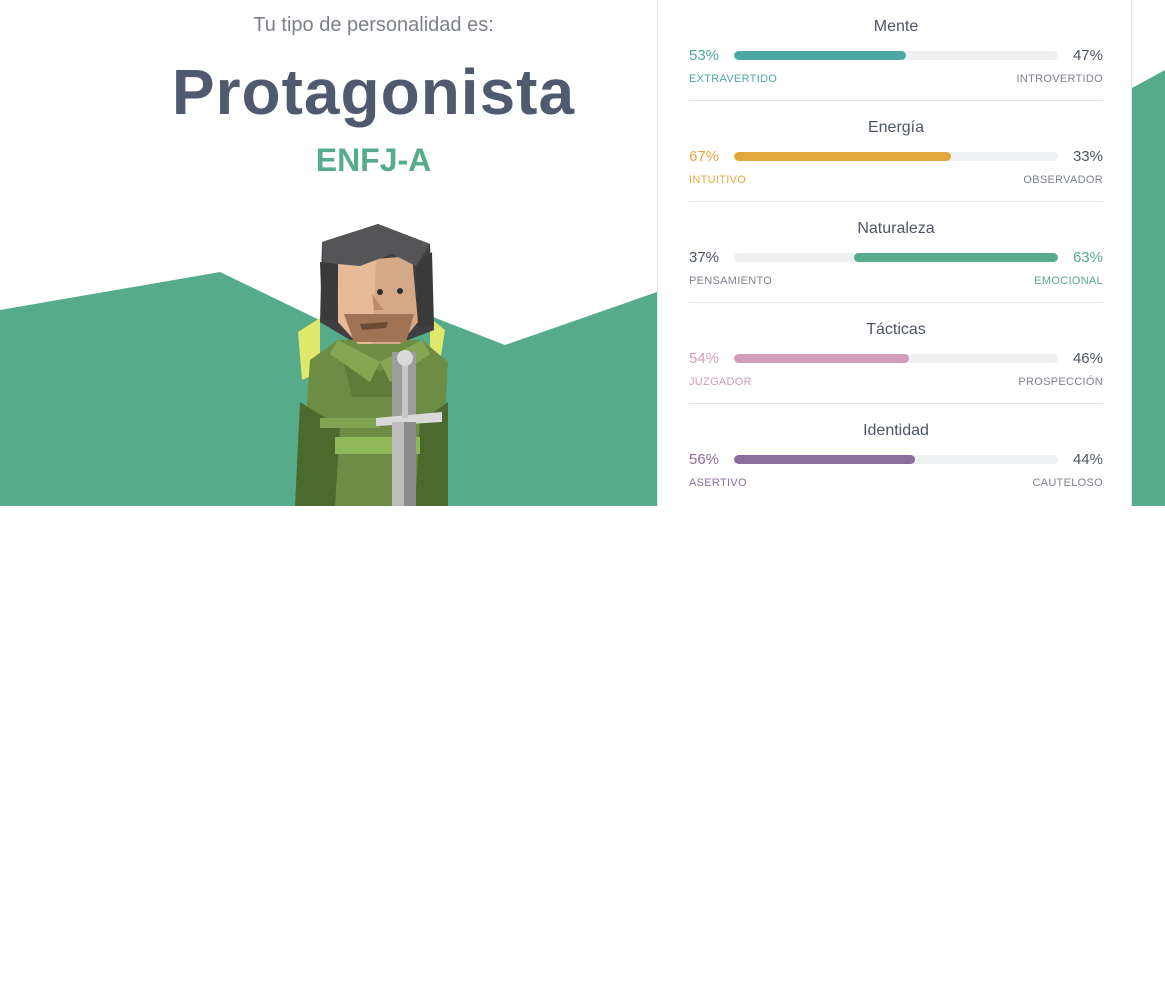 Image resolution: width=1165 pixels, height=983 pixels. Describe the element at coordinates (380, 364) in the screenshot. I see `protagonist-character-illustration` at that location.